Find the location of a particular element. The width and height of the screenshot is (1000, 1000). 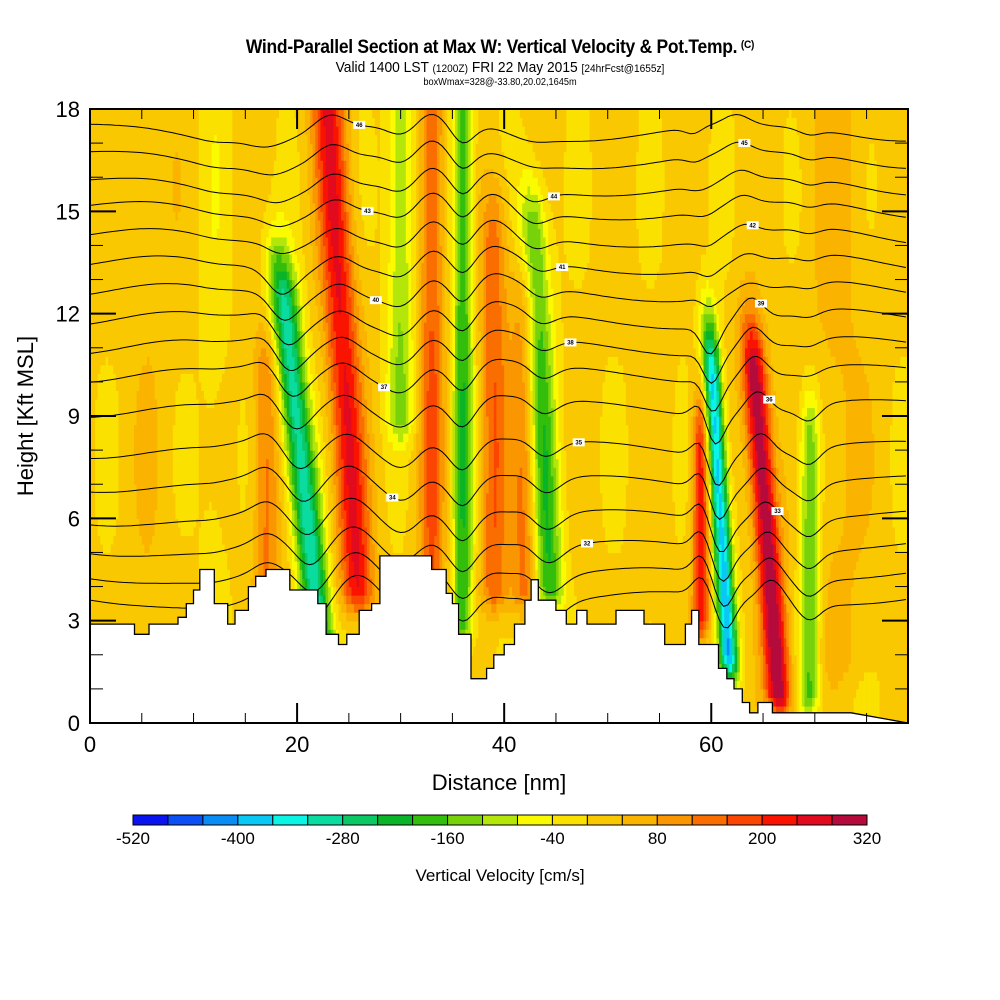

colorbar: -520 -400 -280 -160 -40 80 200 320 is located at coordinates (498, 831).